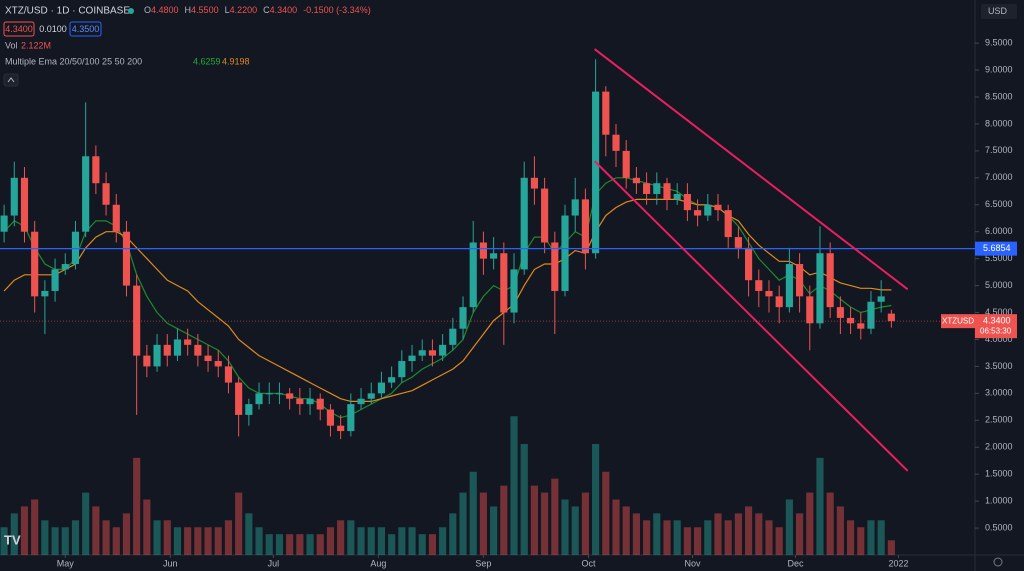 This screenshot has width=1024, height=571. I want to click on hline-label: 5.6854, so click(997, 248).